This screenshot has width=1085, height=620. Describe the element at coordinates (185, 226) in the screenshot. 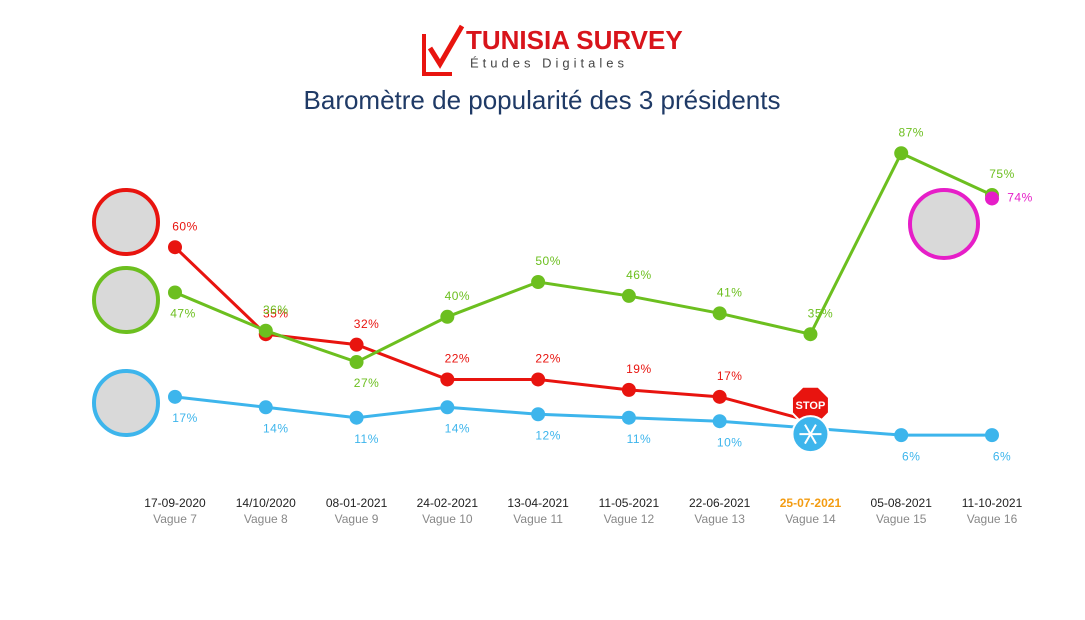

I see `data-label: 60%` at that location.